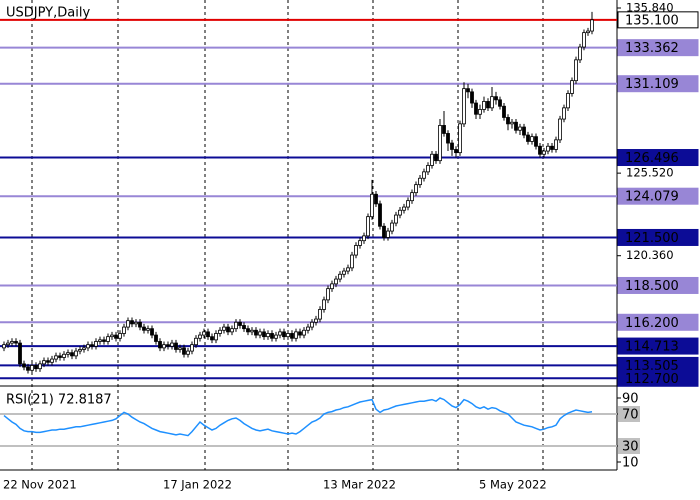  I want to click on x-tick-label: 5 May 2022, so click(513, 485).